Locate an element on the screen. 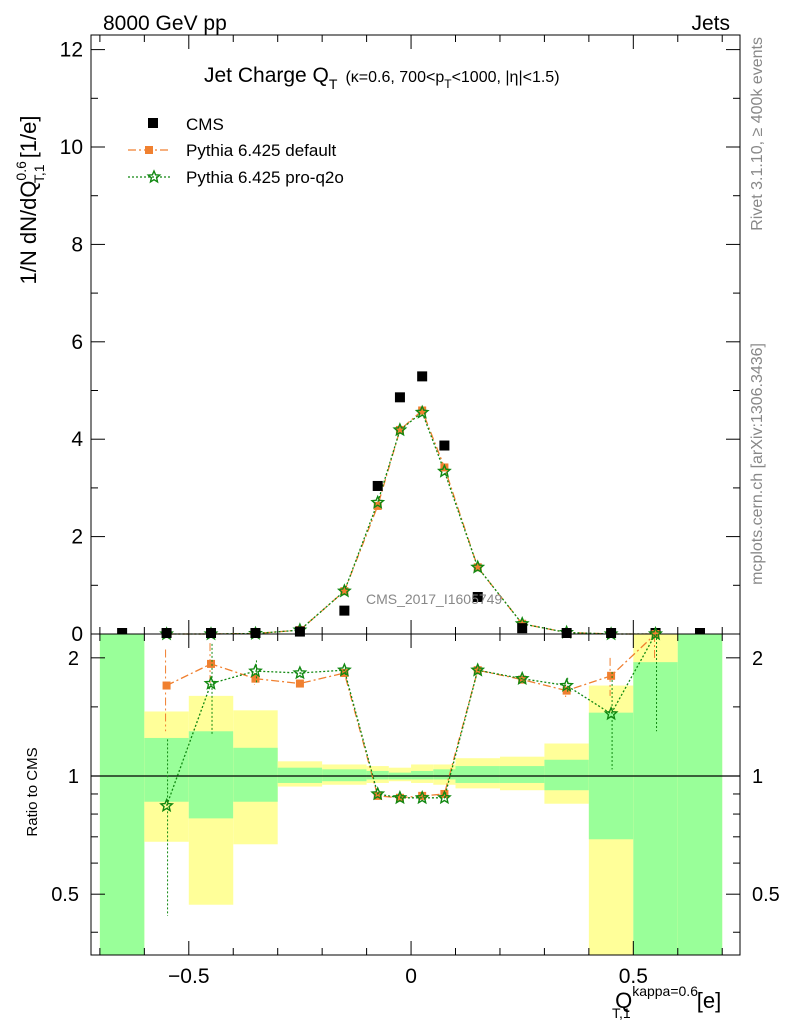 The image size is (786, 1024). ratio-ytick-label-right: 1 is located at coordinates (757, 777).